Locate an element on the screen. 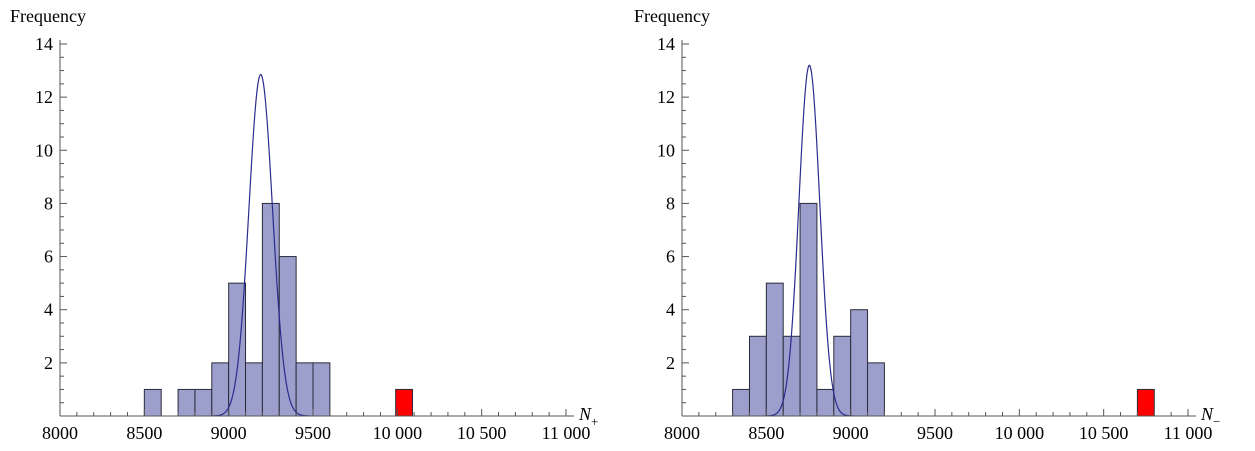  x-axis-title: N− is located at coordinates (1210, 416).